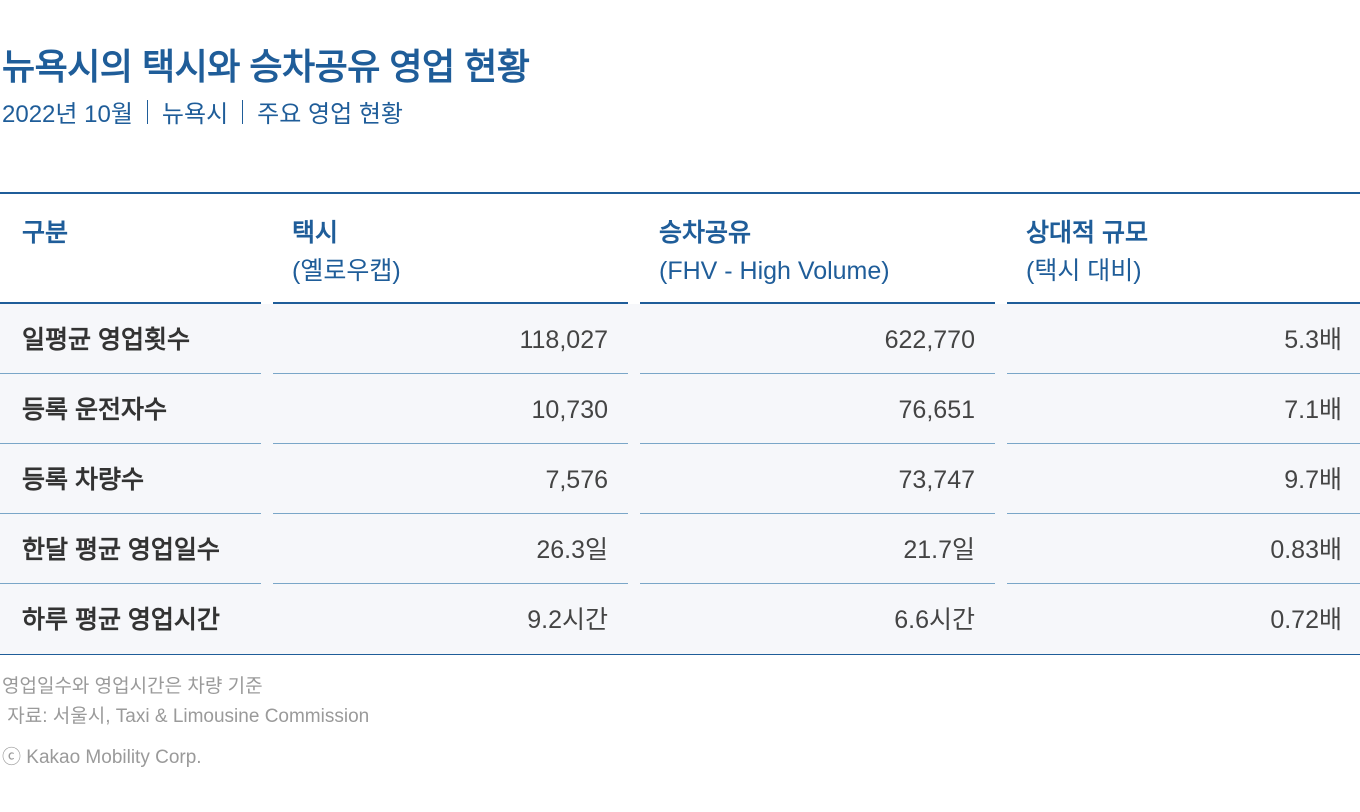 The width and height of the screenshot is (1360, 812). What do you see at coordinates (121, 550) in the screenshot?
I see `row-label: 한달 평균 영업일수` at bounding box center [121, 550].